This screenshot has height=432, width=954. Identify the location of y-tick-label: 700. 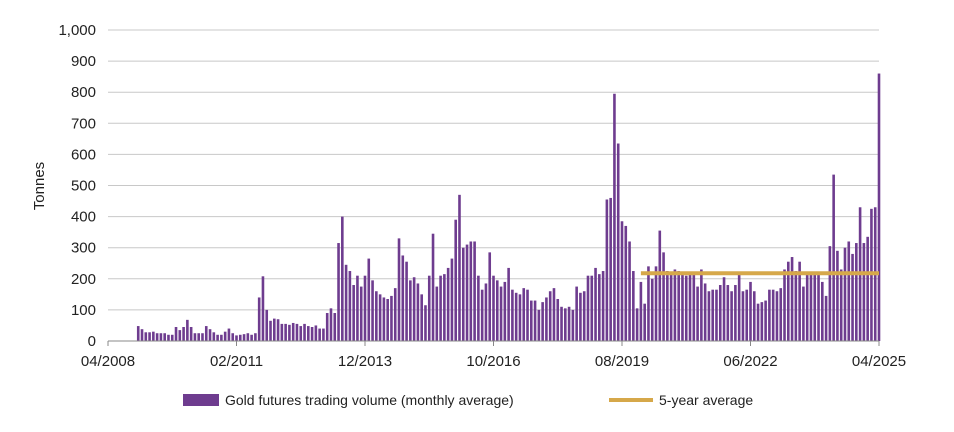
(83, 123).